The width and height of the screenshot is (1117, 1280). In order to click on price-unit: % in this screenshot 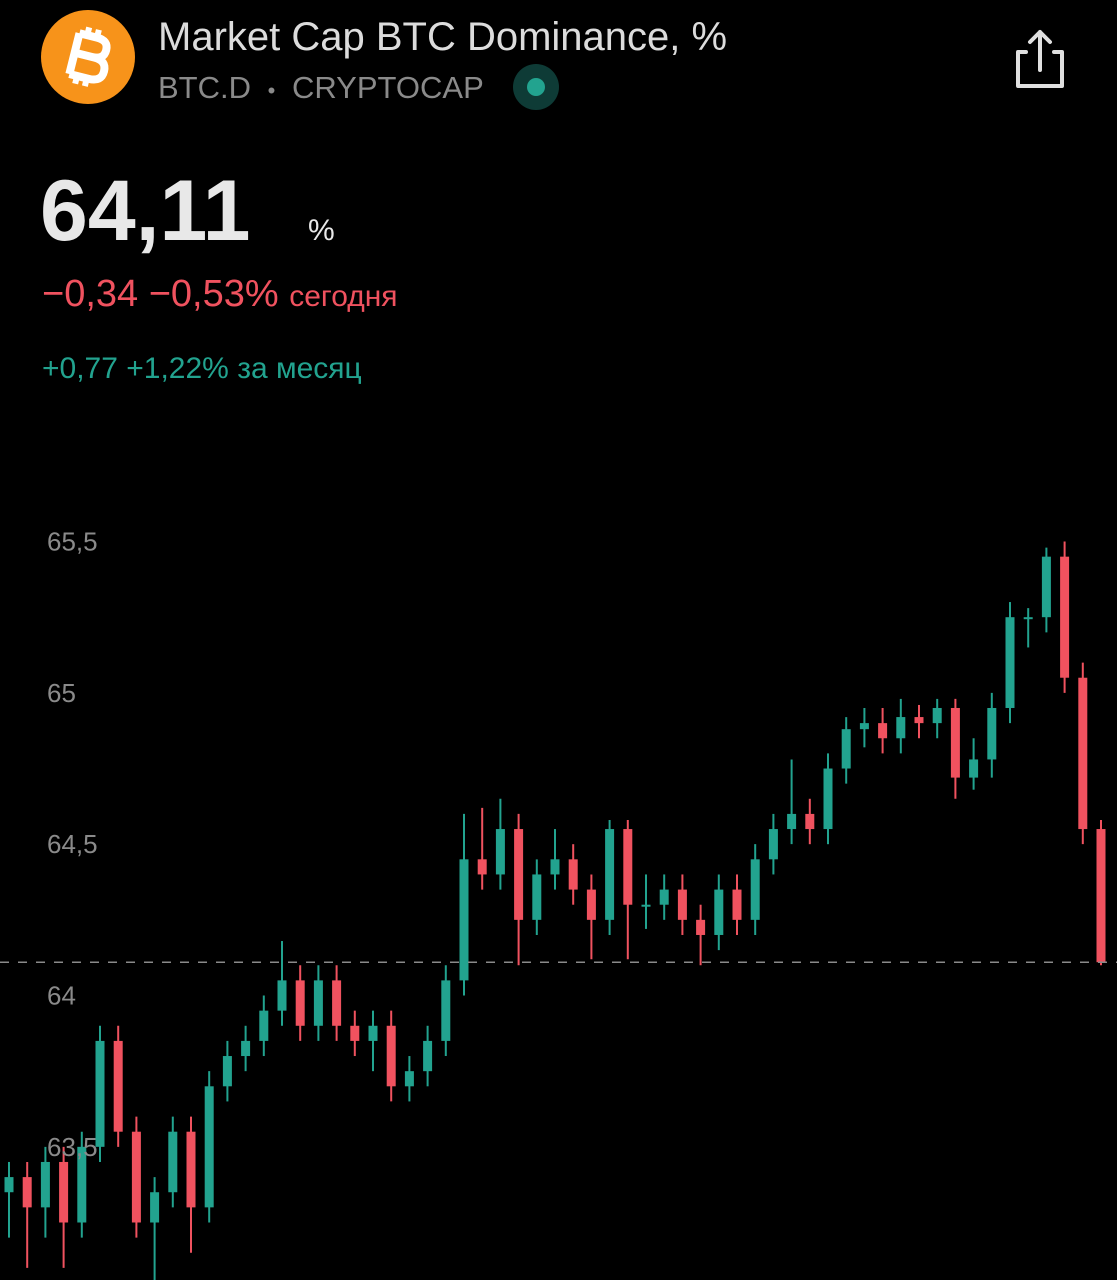, I will do `click(321, 230)`.